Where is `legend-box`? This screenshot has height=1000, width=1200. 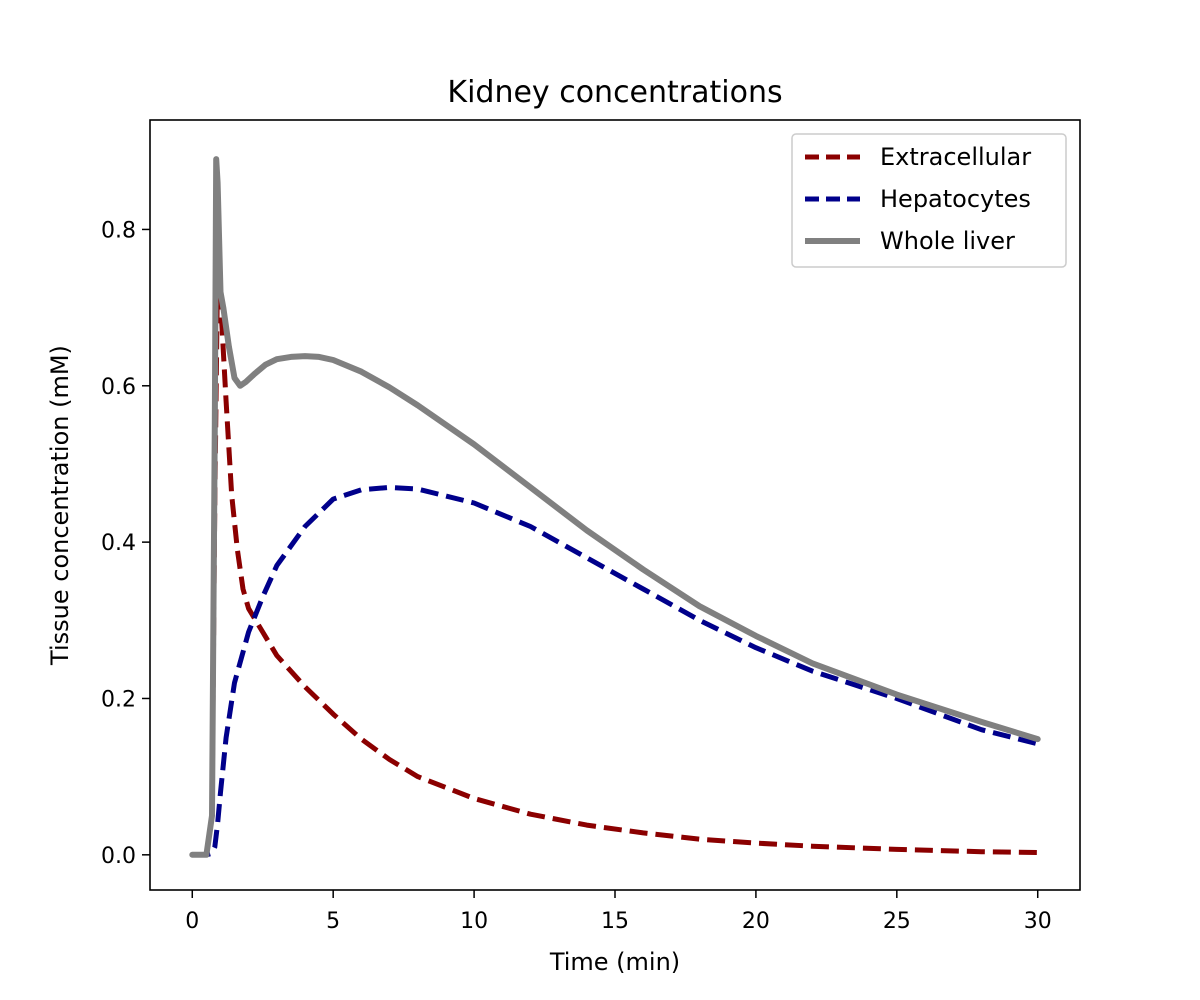
legend-box is located at coordinates (929, 200).